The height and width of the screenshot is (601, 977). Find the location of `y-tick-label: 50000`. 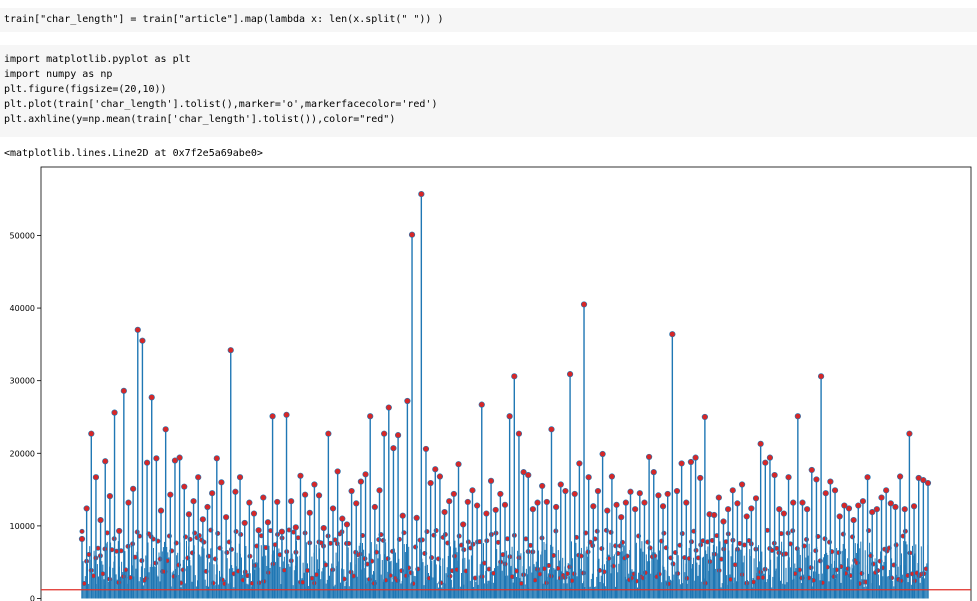

y-tick-label: 50000 is located at coordinates (22, 235).